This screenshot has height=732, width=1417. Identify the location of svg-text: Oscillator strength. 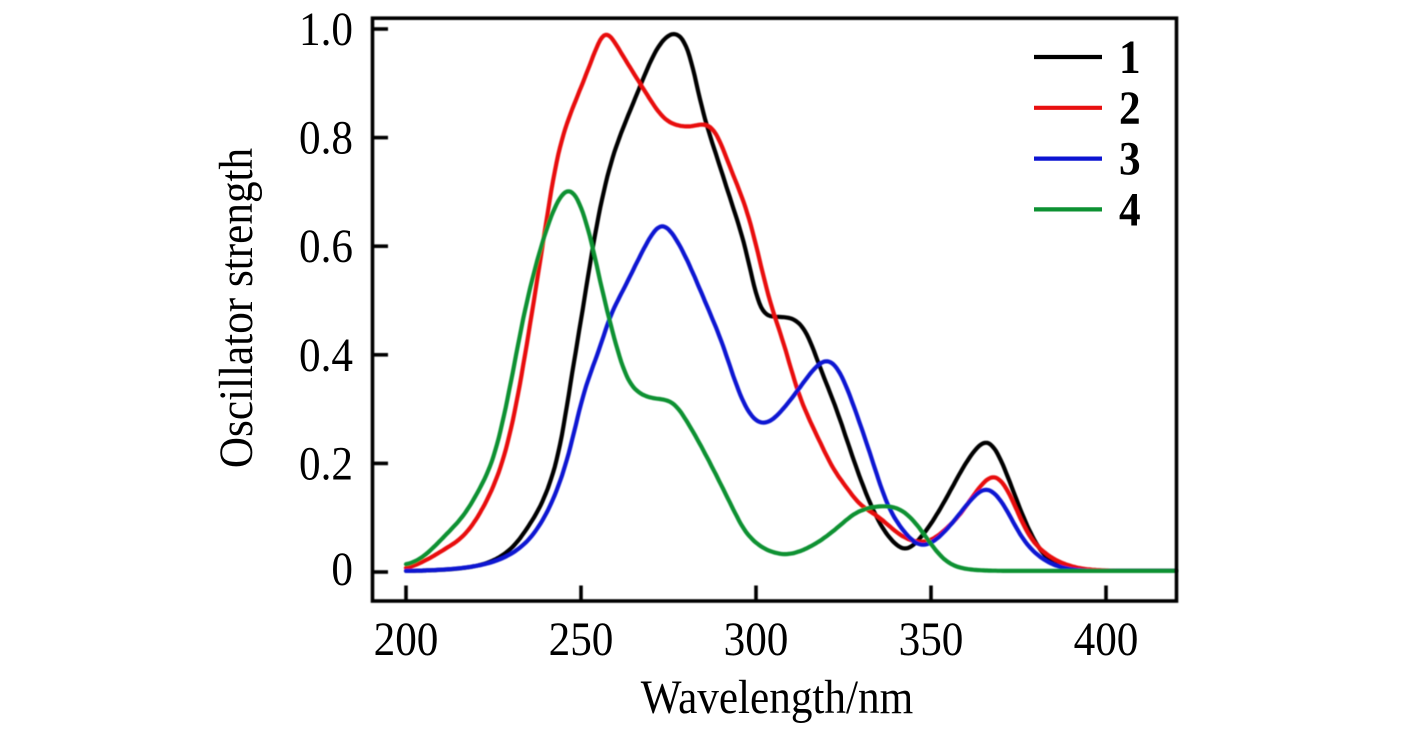
(236, 308).